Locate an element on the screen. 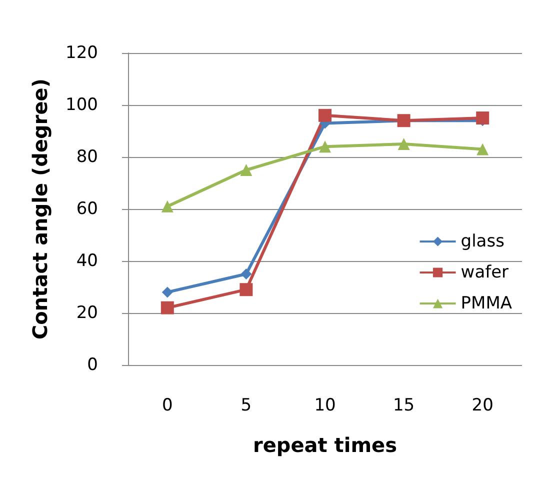  y-tick-label: 80 is located at coordinates (87, 157).